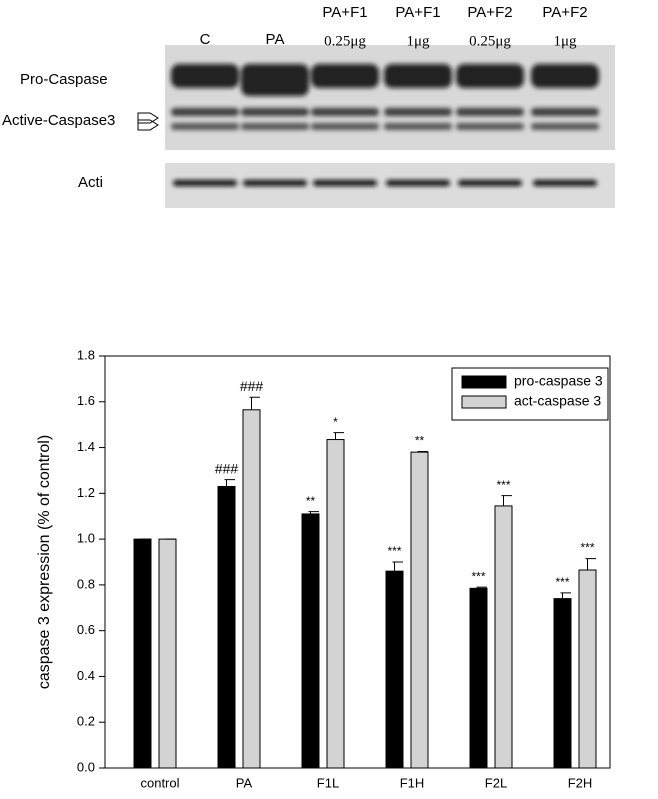  What do you see at coordinates (86, 675) in the screenshot?
I see `y-tick-label: 0.4` at bounding box center [86, 675].